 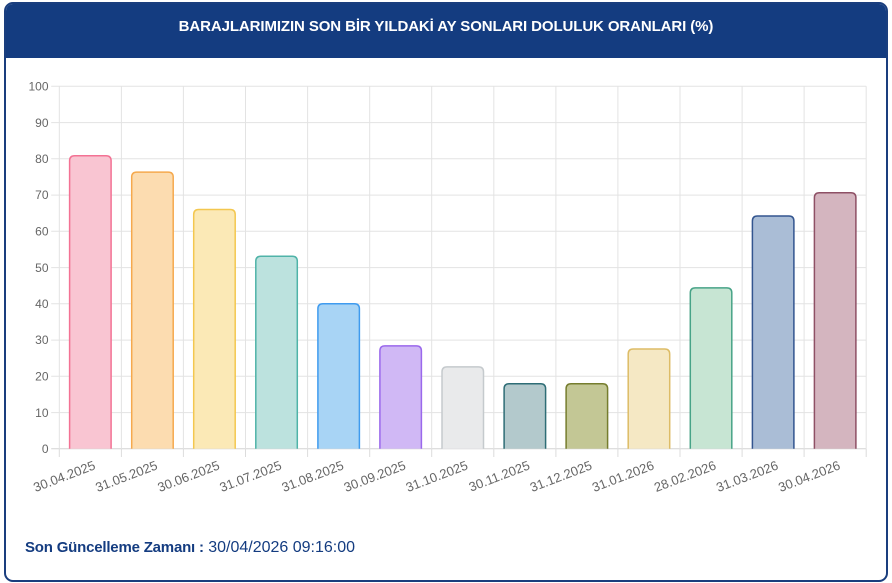 What do you see at coordinates (42, 123) in the screenshot?
I see `svg-text: 90` at bounding box center [42, 123].